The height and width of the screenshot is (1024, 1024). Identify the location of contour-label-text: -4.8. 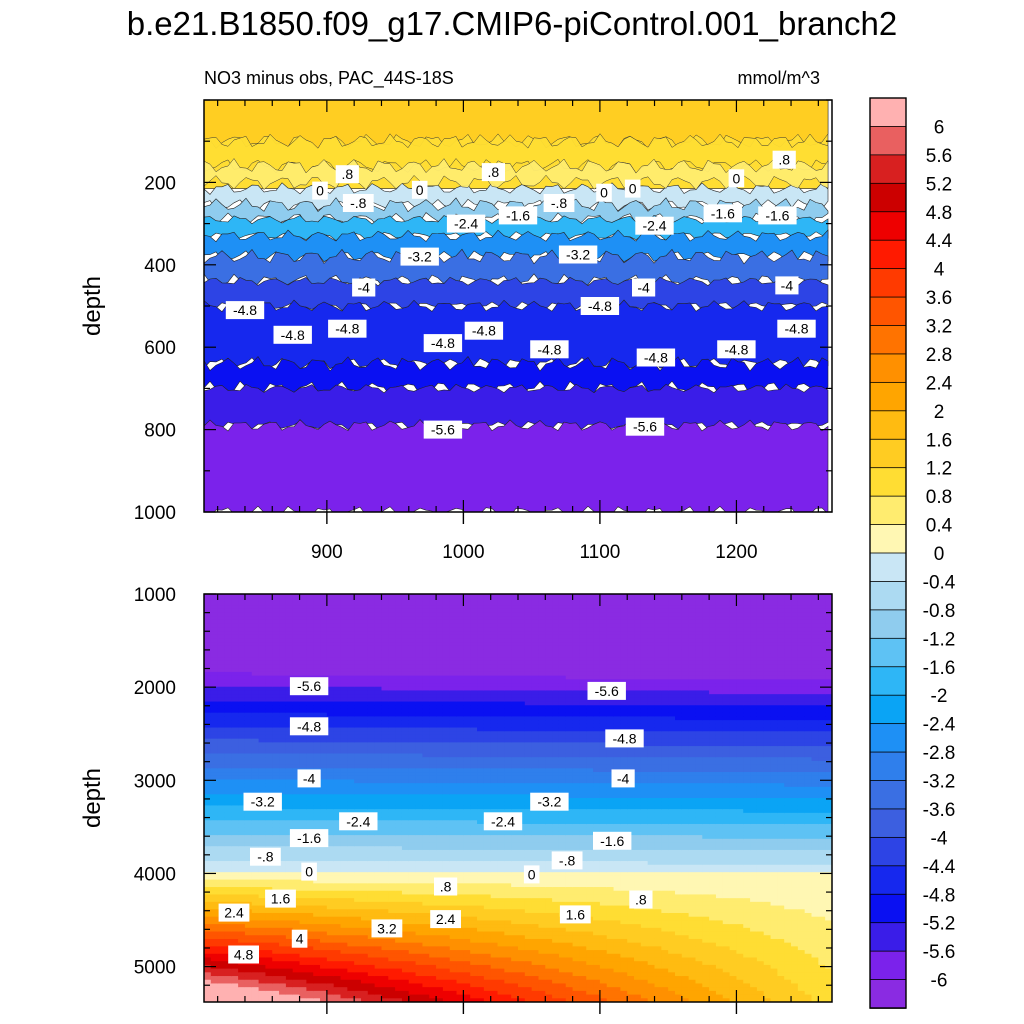
(347, 329).